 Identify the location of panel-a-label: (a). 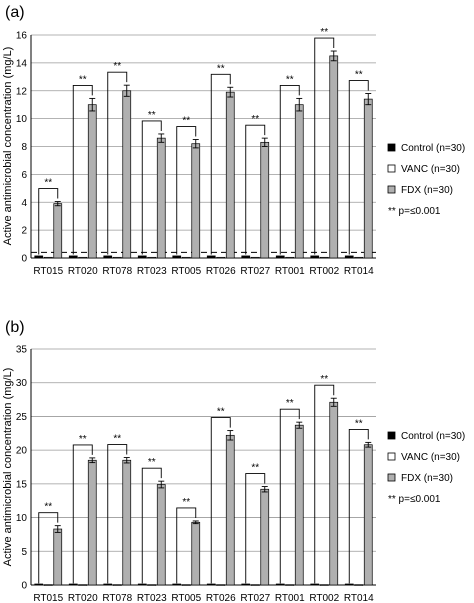
(15, 12).